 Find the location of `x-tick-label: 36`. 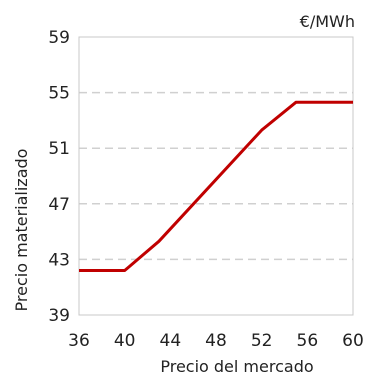

x-tick-label: 36 is located at coordinates (79, 341).